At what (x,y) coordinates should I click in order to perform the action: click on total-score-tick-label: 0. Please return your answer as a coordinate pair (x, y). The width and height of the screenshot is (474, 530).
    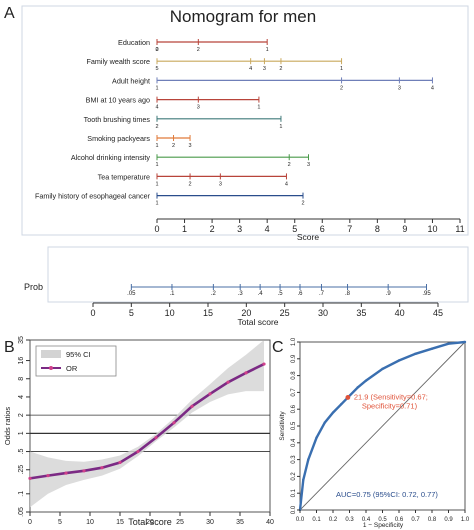
    Looking at the image, I should click on (92, 313).